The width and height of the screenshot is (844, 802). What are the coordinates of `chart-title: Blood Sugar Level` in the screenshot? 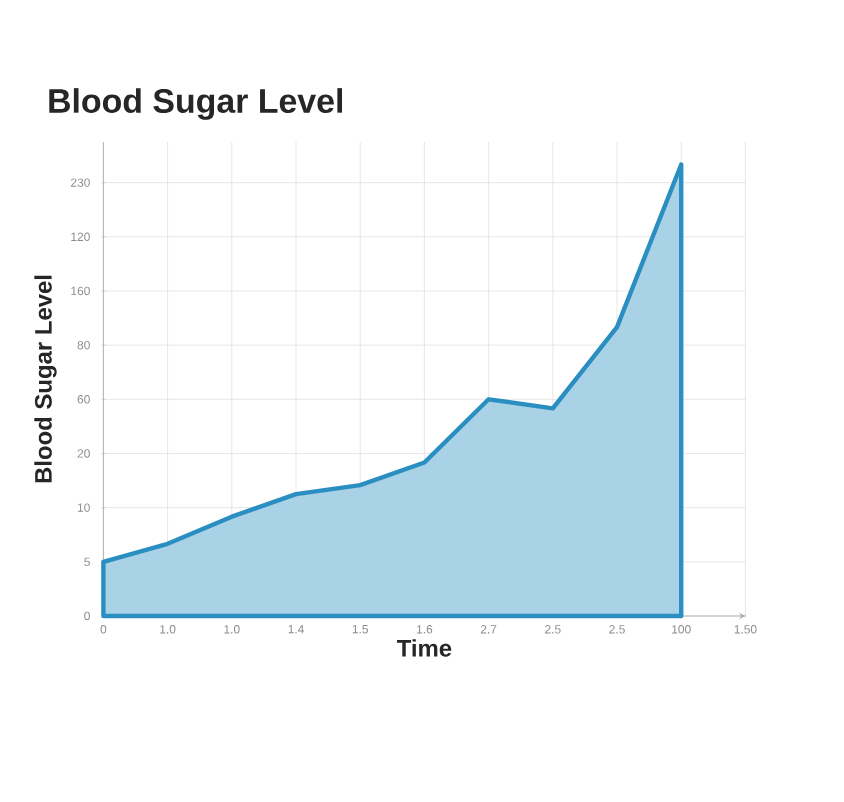 It's located at (195, 104).